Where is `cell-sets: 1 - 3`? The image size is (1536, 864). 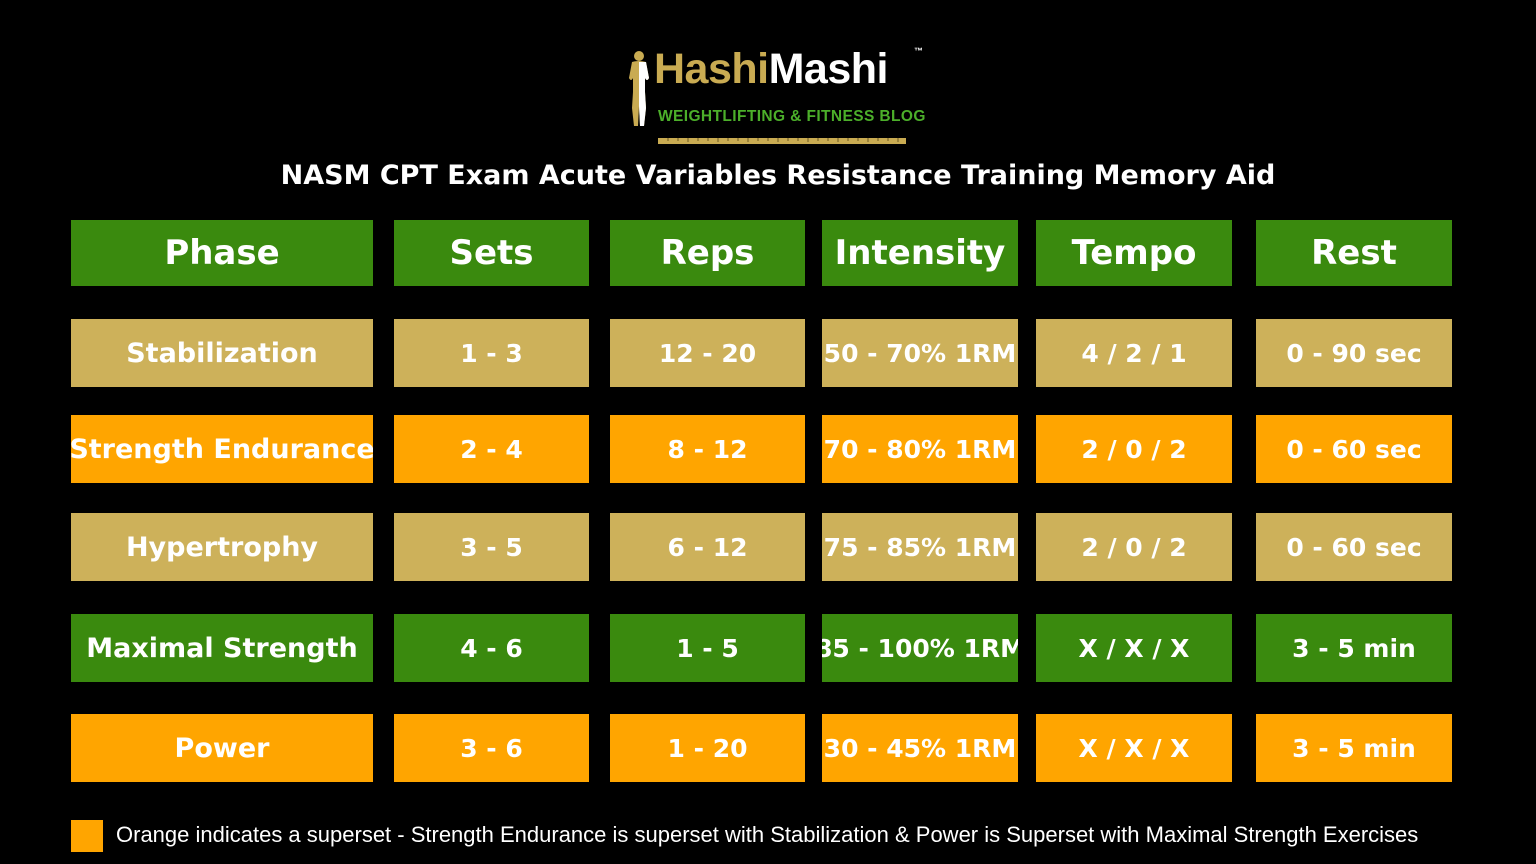
cell-sets: 1 - 3 is located at coordinates (491, 353).